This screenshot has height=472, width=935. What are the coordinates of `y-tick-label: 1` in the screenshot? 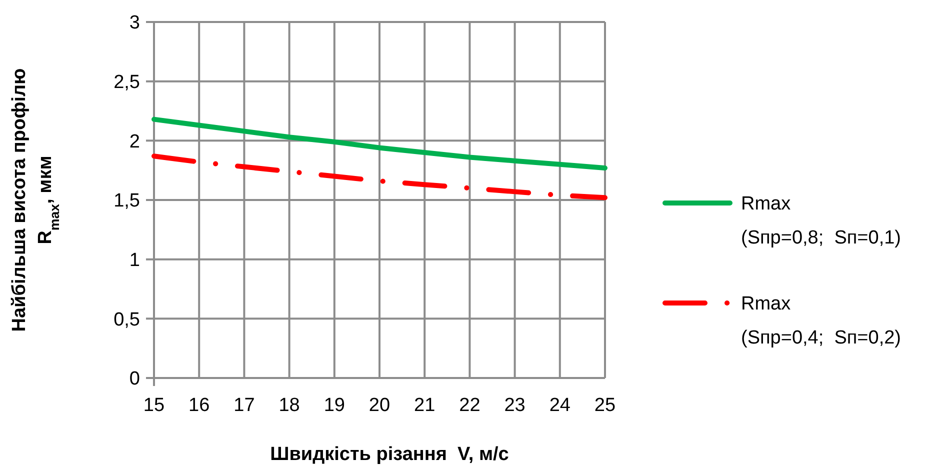 It's located at (134, 260).